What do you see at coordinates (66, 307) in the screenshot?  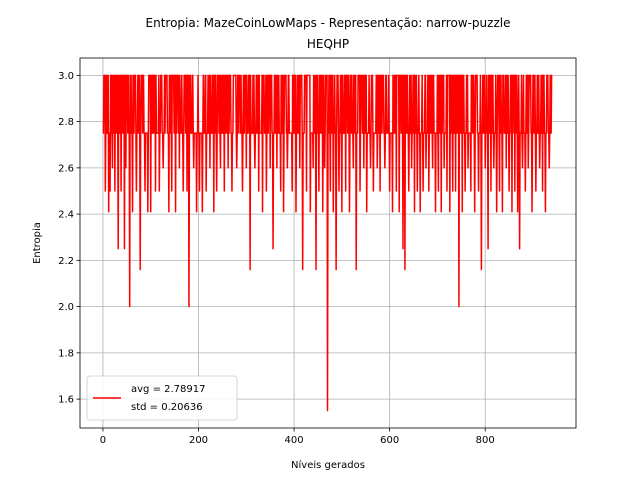 I see `y-tick-label: 2.0` at bounding box center [66, 307].